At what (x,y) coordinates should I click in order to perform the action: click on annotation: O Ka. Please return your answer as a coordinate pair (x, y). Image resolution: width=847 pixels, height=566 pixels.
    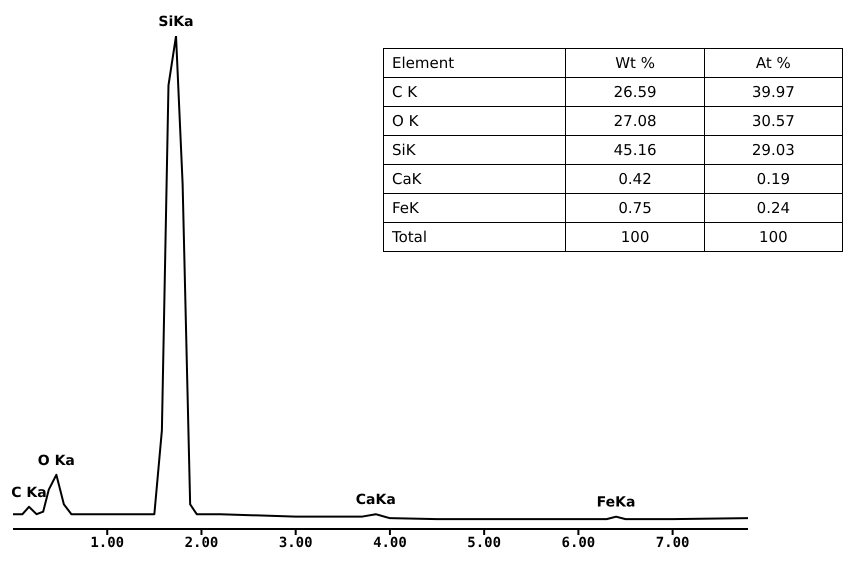
    Looking at the image, I should click on (56, 460).